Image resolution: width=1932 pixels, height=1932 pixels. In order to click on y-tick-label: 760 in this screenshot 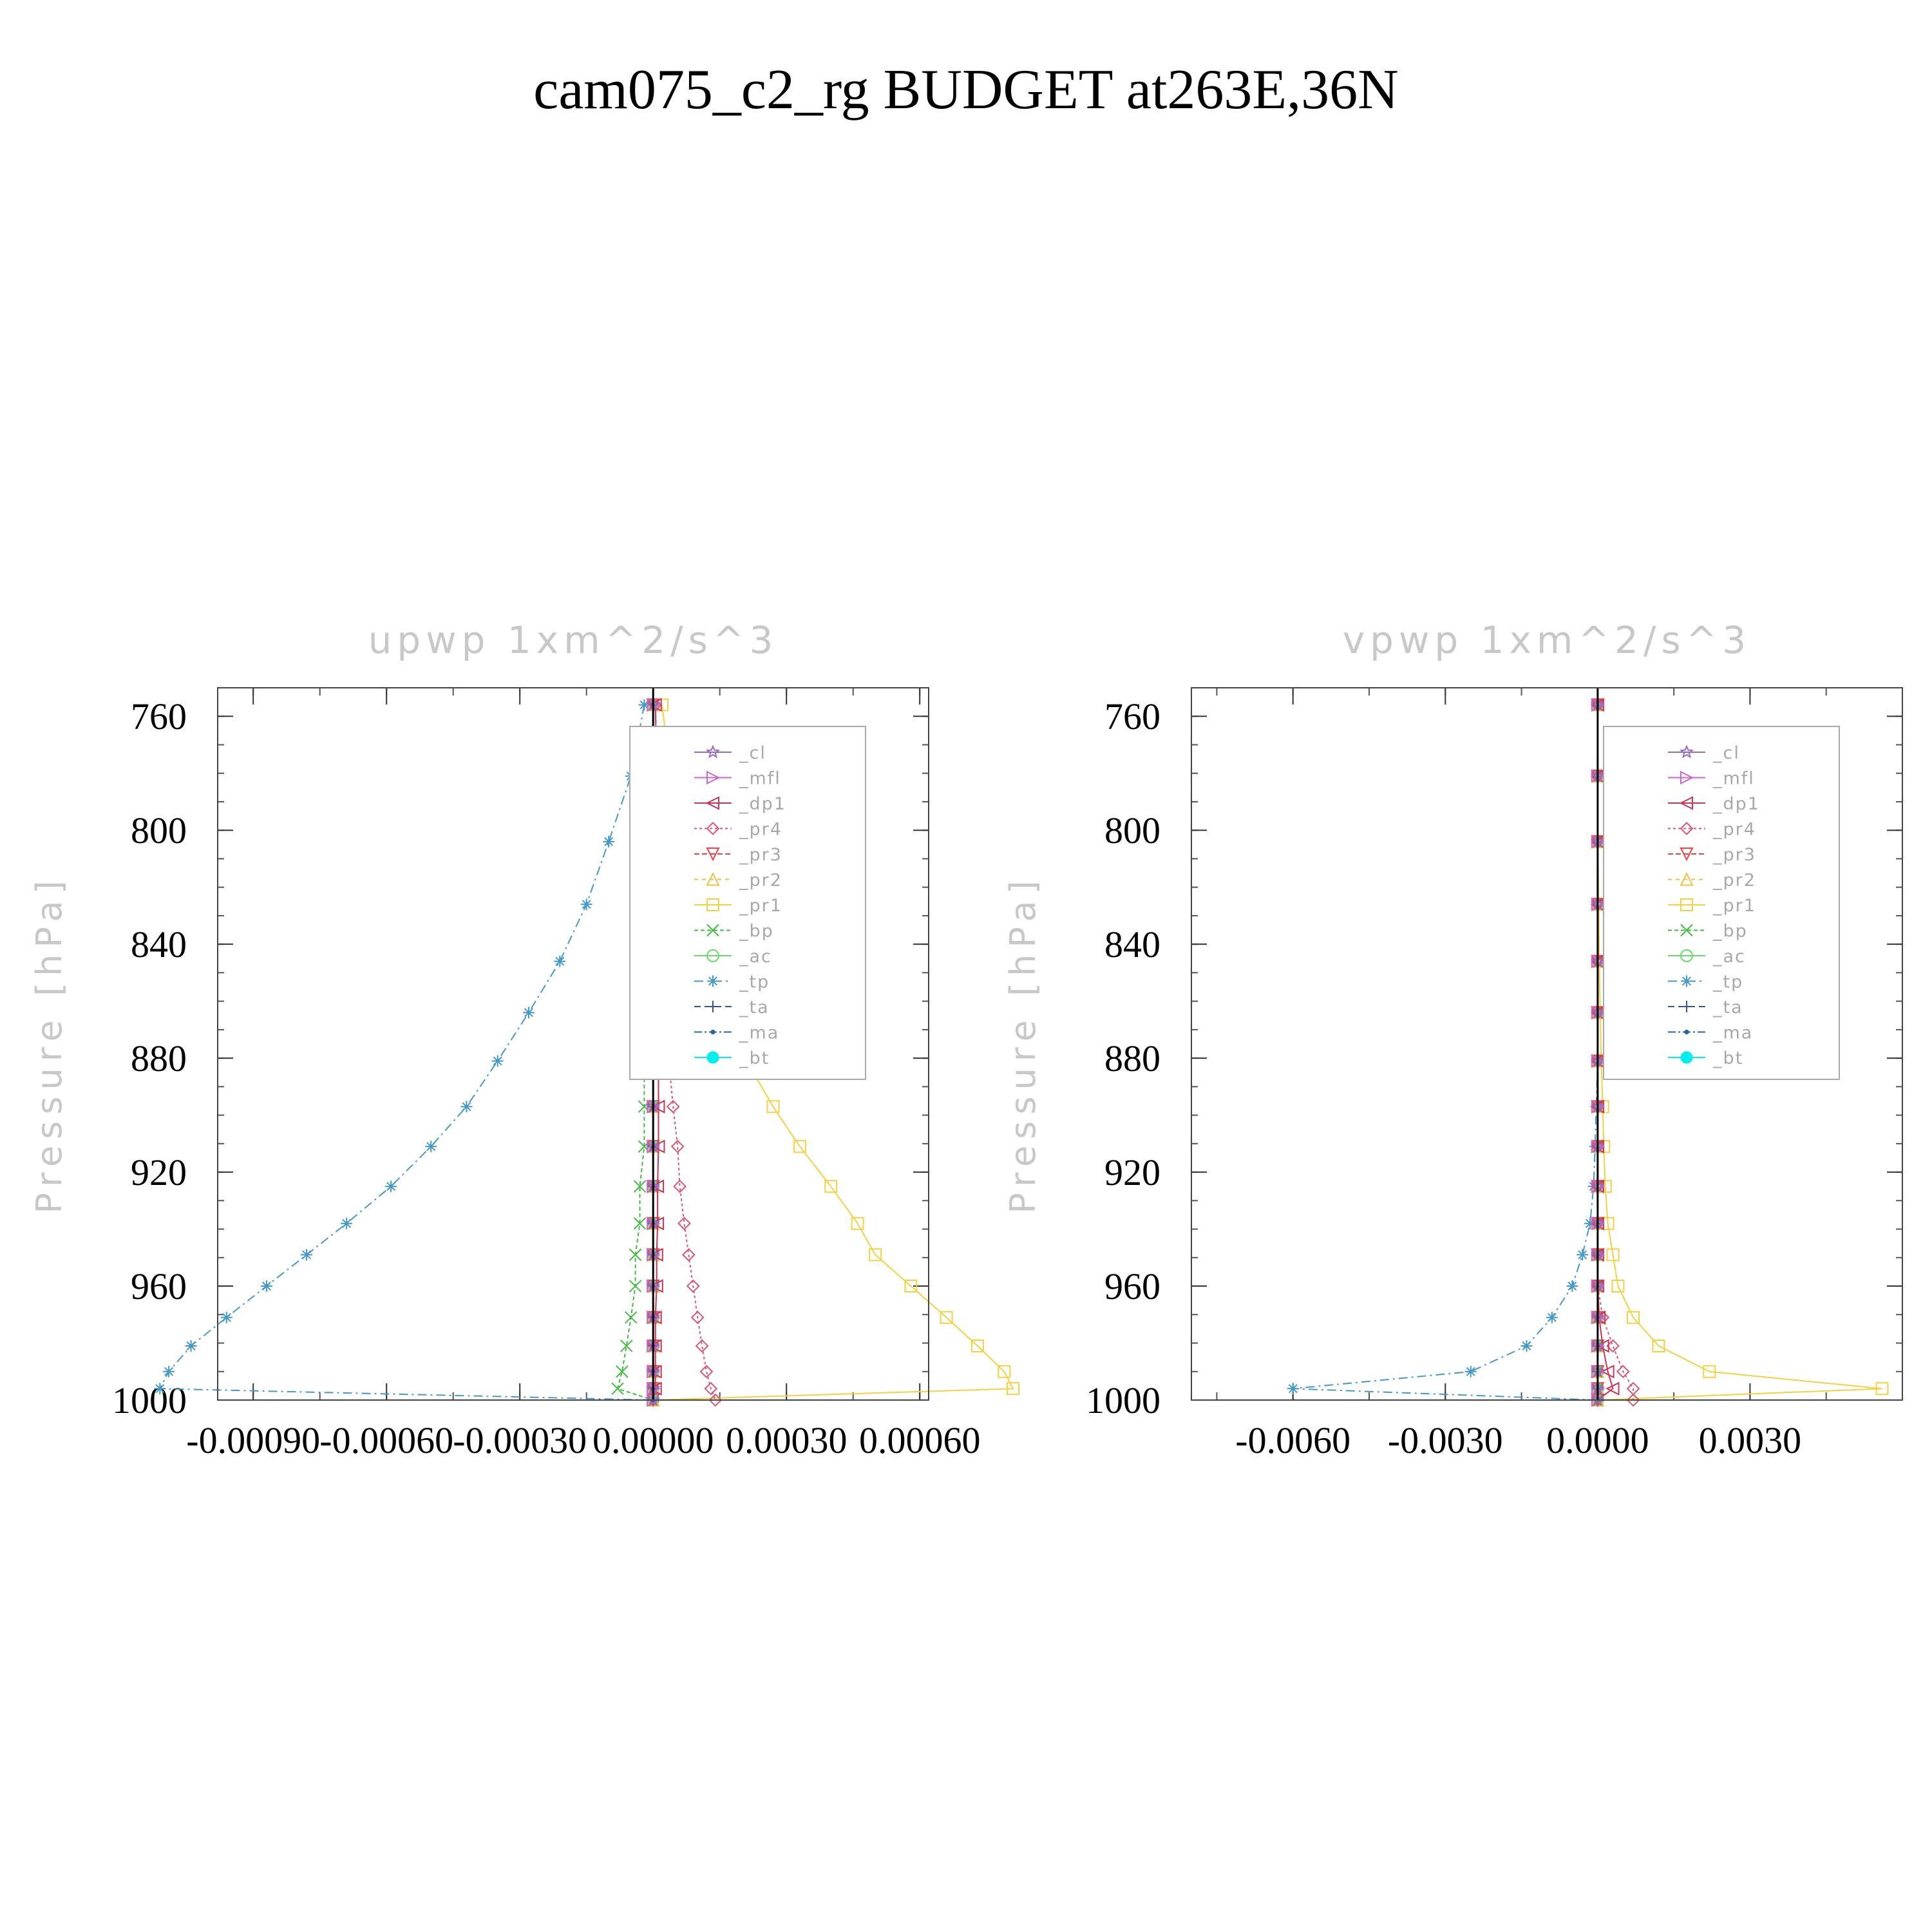, I will do `click(159, 716)`.